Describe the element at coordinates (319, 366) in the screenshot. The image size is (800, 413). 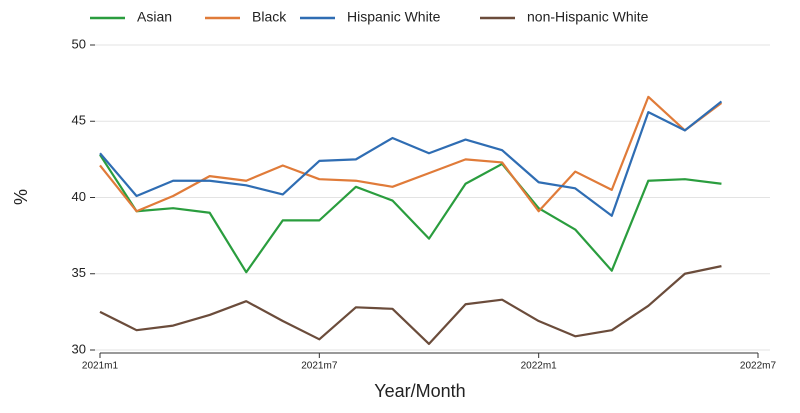
I see `x-tick-label: 2021m7` at that location.